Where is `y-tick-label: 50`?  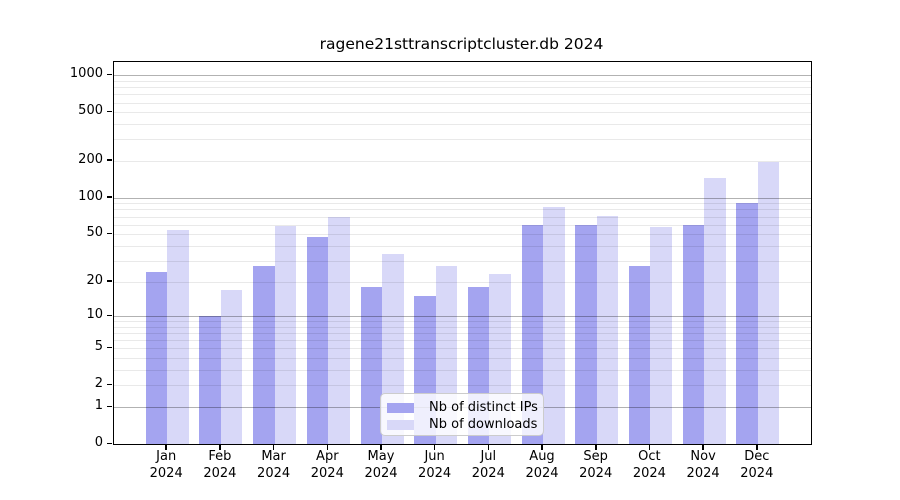 y-tick-label: 50 is located at coordinates (94, 233).